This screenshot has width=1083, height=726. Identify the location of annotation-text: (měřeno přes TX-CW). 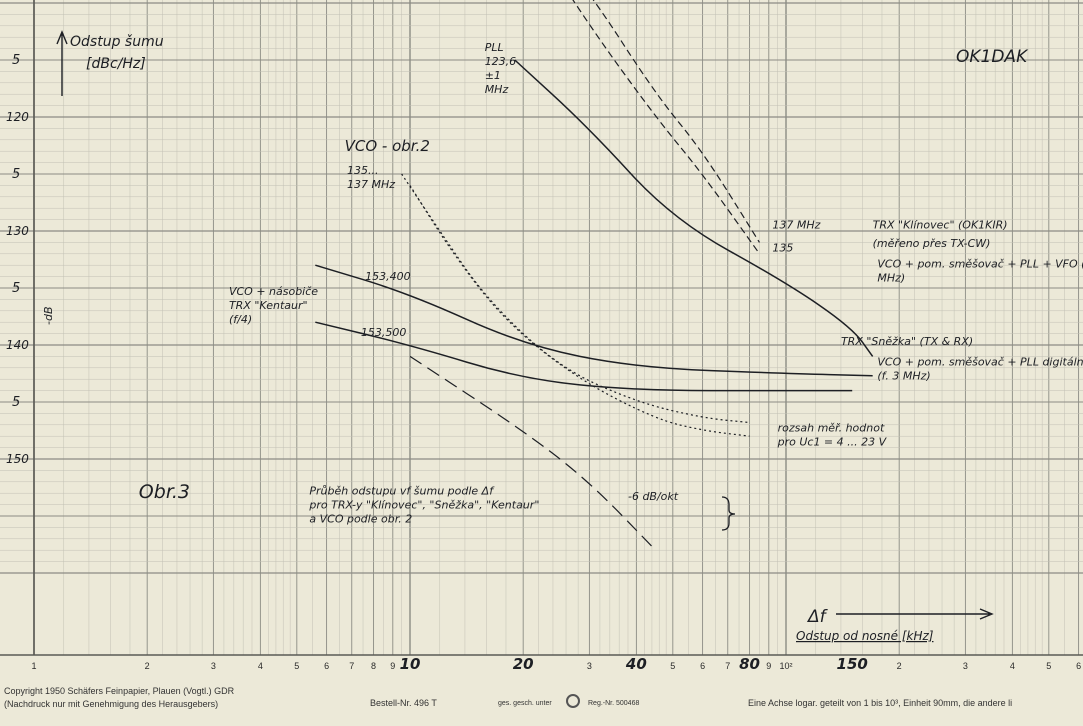
(932, 243).